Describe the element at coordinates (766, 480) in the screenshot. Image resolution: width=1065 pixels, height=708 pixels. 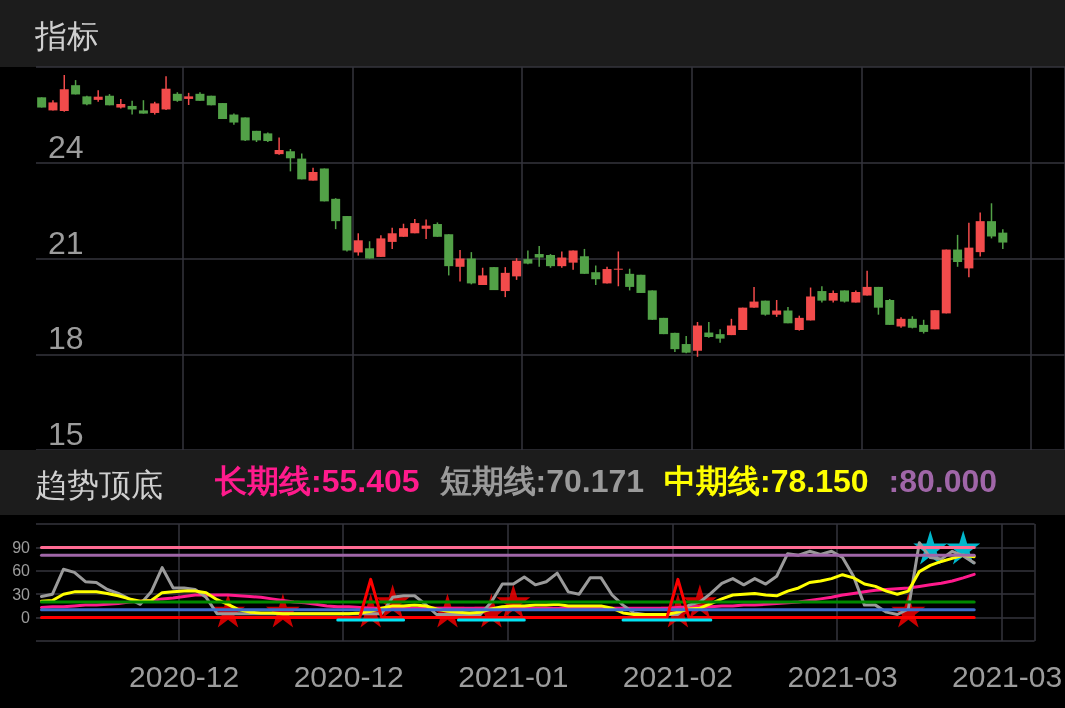
I see `text: 中期线:78.150` at that location.